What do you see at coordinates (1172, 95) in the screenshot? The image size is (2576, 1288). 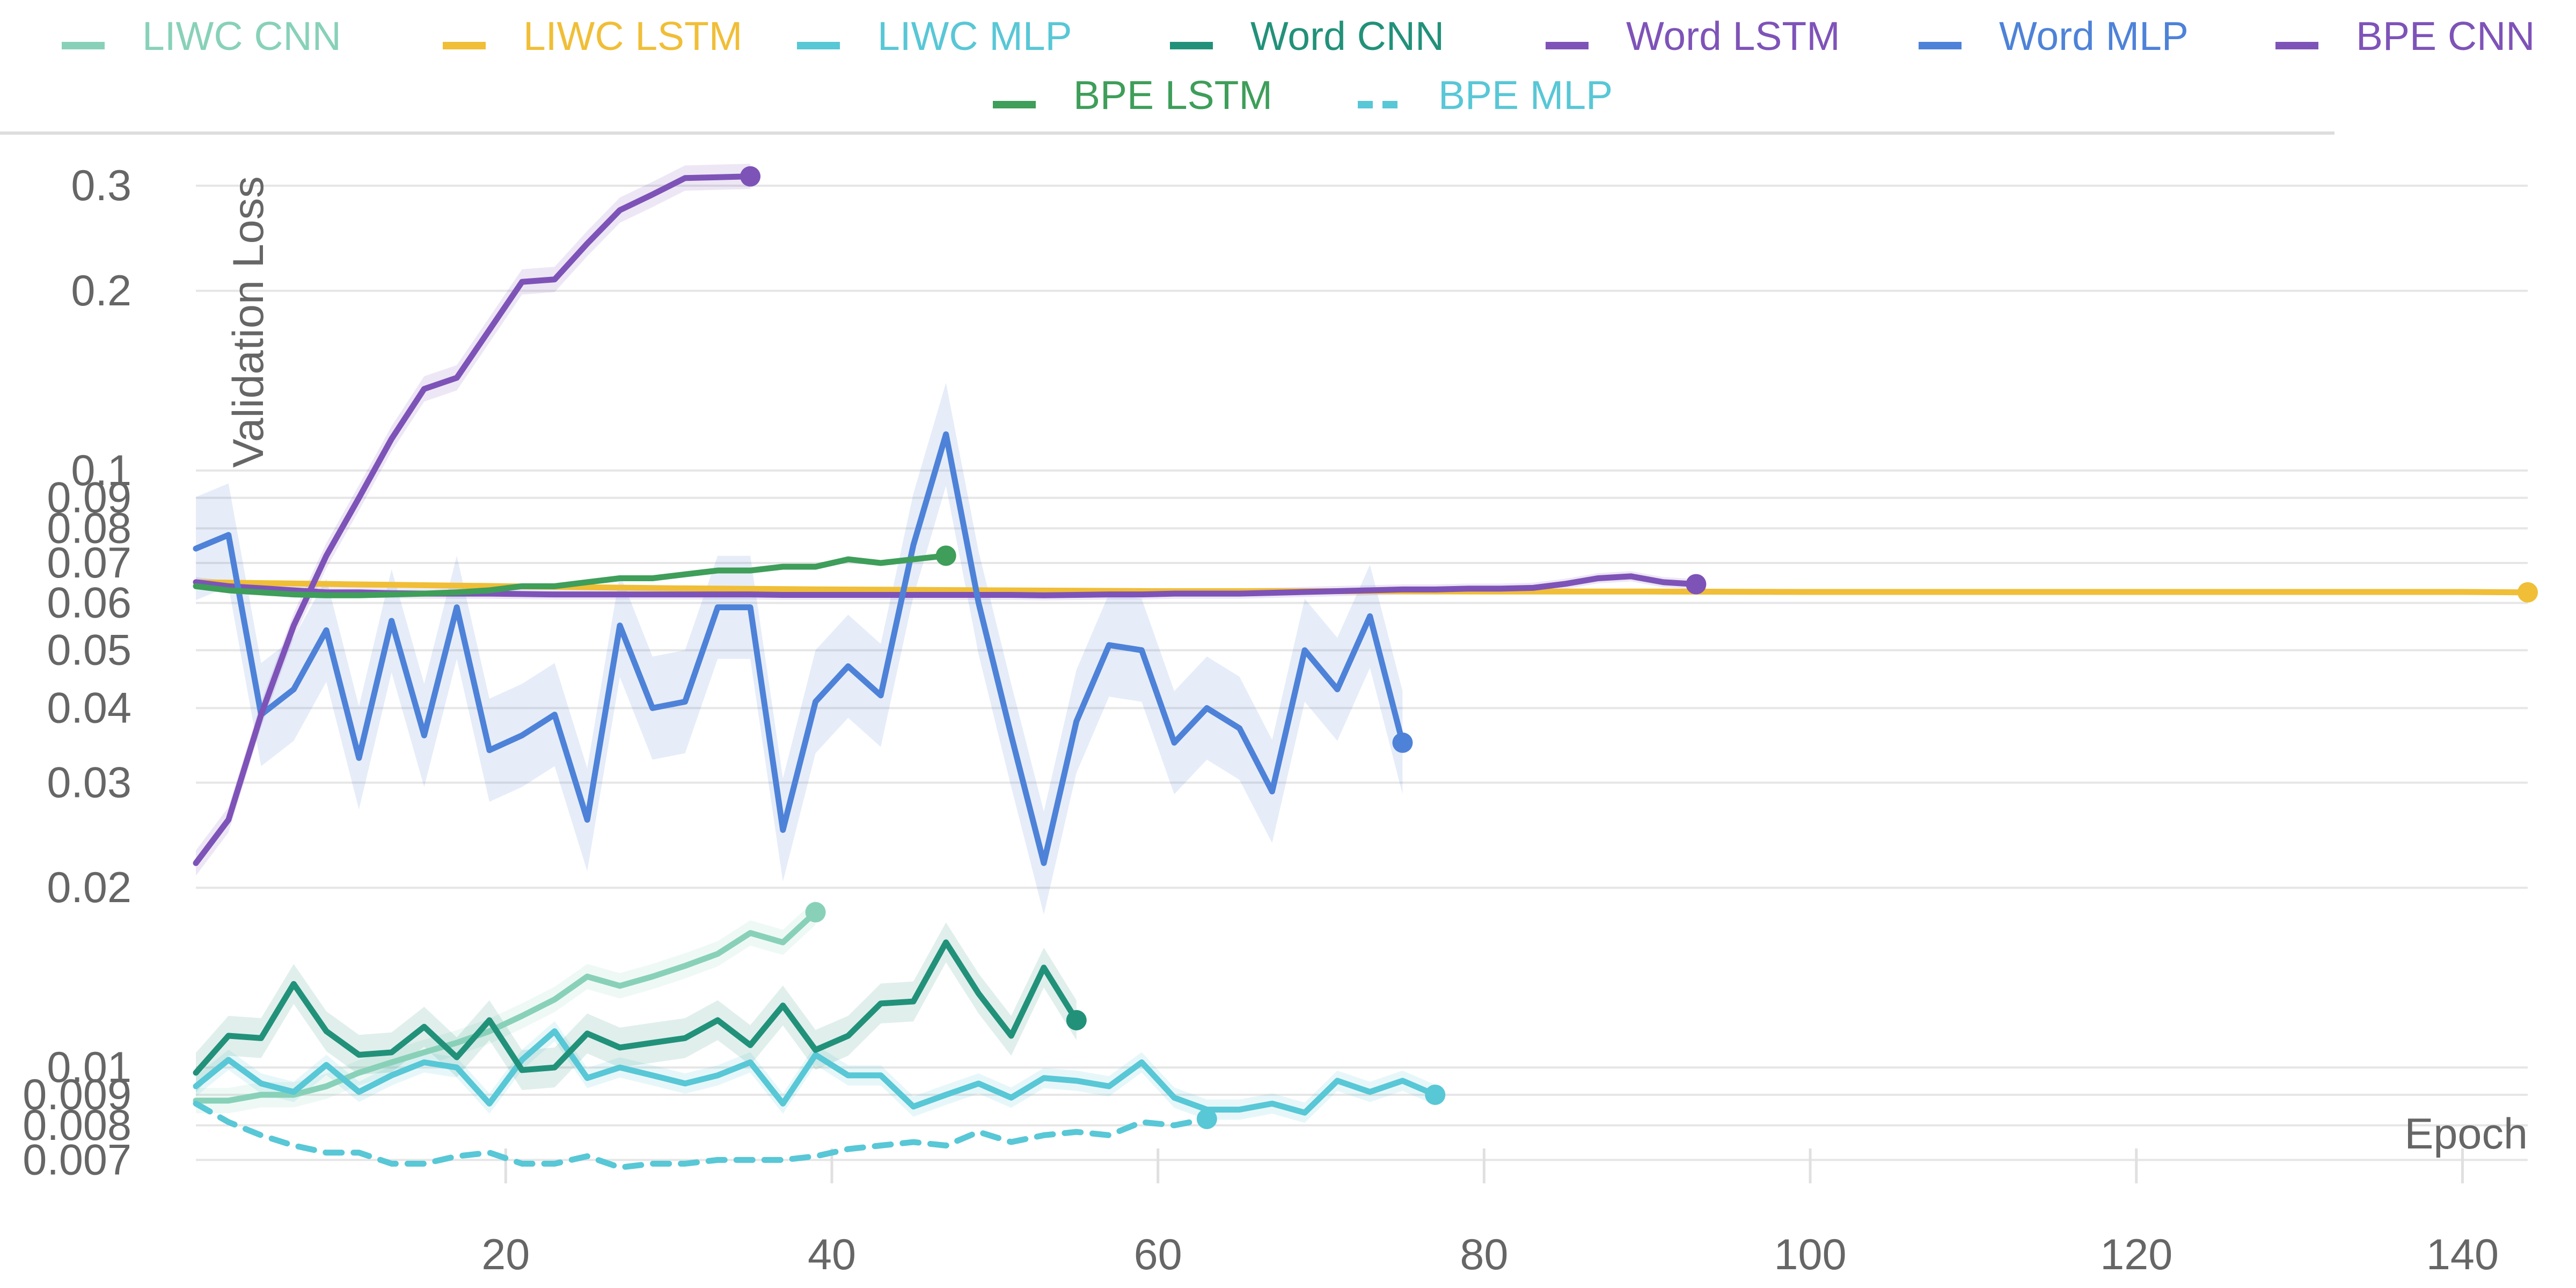 I see `legend-label: BPE LSTM` at bounding box center [1172, 95].